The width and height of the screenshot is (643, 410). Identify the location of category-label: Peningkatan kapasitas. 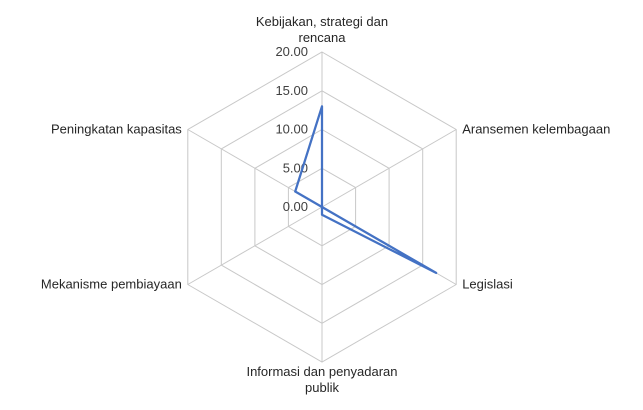
(116, 129).